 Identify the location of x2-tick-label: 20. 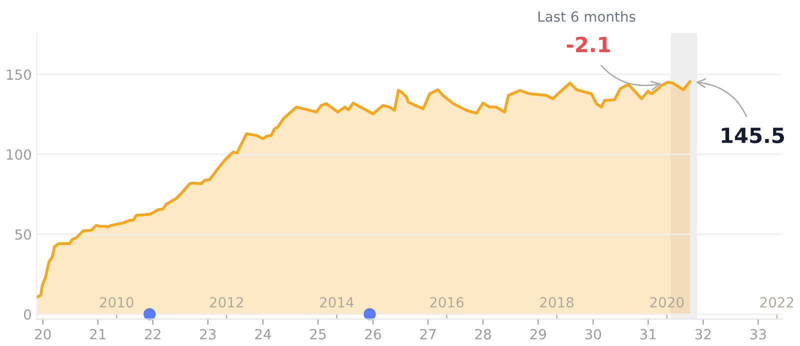
(43, 334).